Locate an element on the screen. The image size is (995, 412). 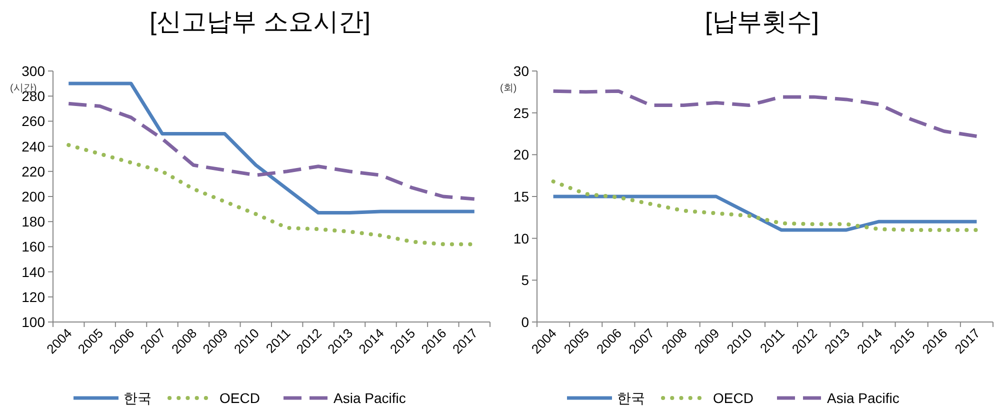
y-tick-label: 240 is located at coordinates (34, 146).